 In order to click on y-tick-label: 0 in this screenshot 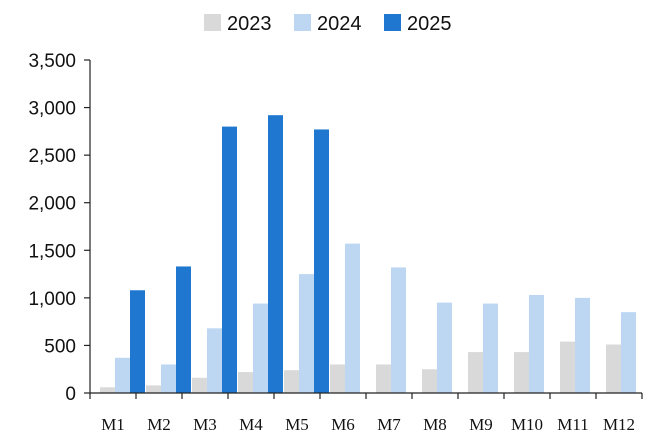, I will do `click(70, 394)`.